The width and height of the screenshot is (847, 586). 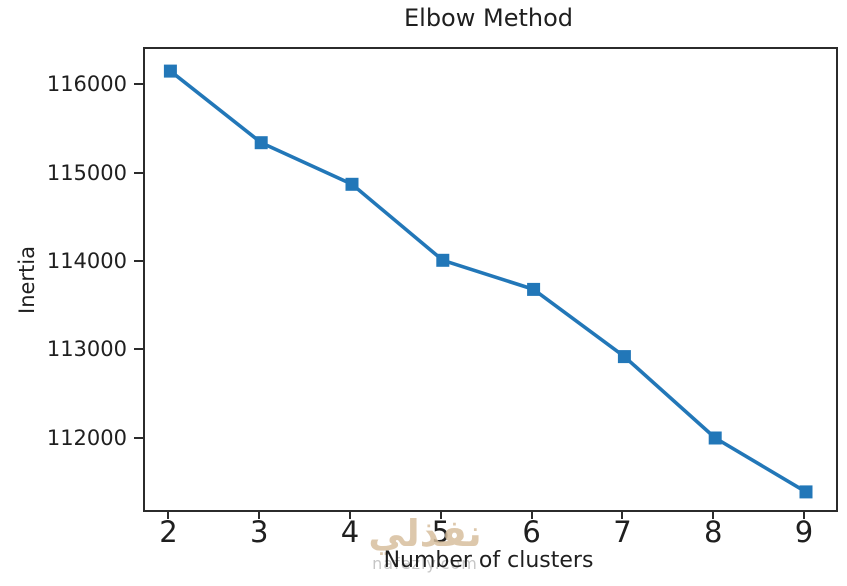 What do you see at coordinates (86, 349) in the screenshot?
I see `y-tick-label: 113000` at bounding box center [86, 349].